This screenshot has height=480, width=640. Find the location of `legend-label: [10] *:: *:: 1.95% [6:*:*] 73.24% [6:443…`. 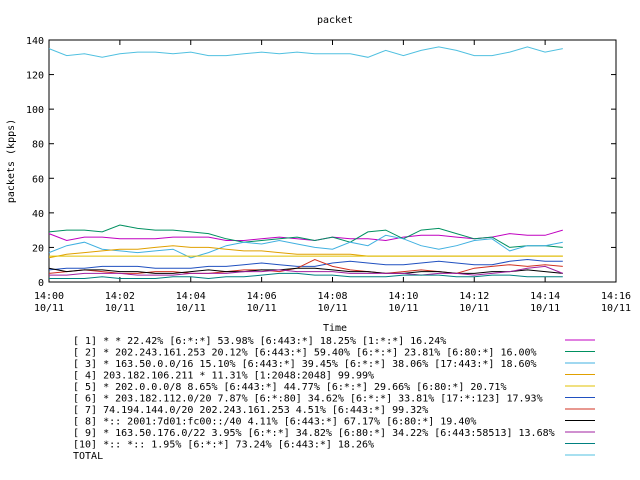

legend-label: [10] *:: *:: 1.95% [6:*:*] 73.24% [6:443… is located at coordinates (223, 445).